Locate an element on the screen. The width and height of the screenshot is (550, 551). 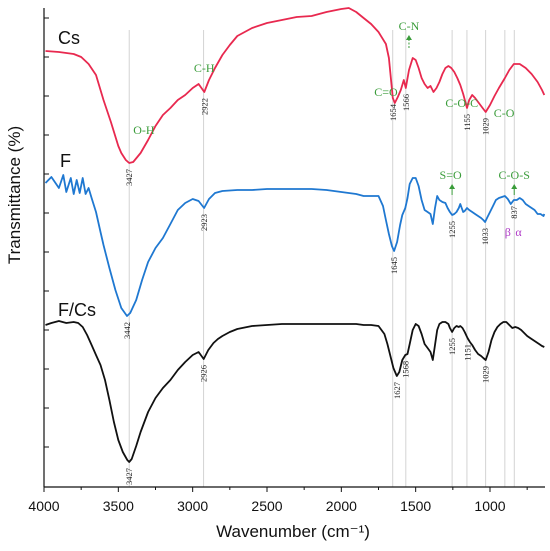
x-tick-label-1500: 1500 is located at coordinates (415, 506).